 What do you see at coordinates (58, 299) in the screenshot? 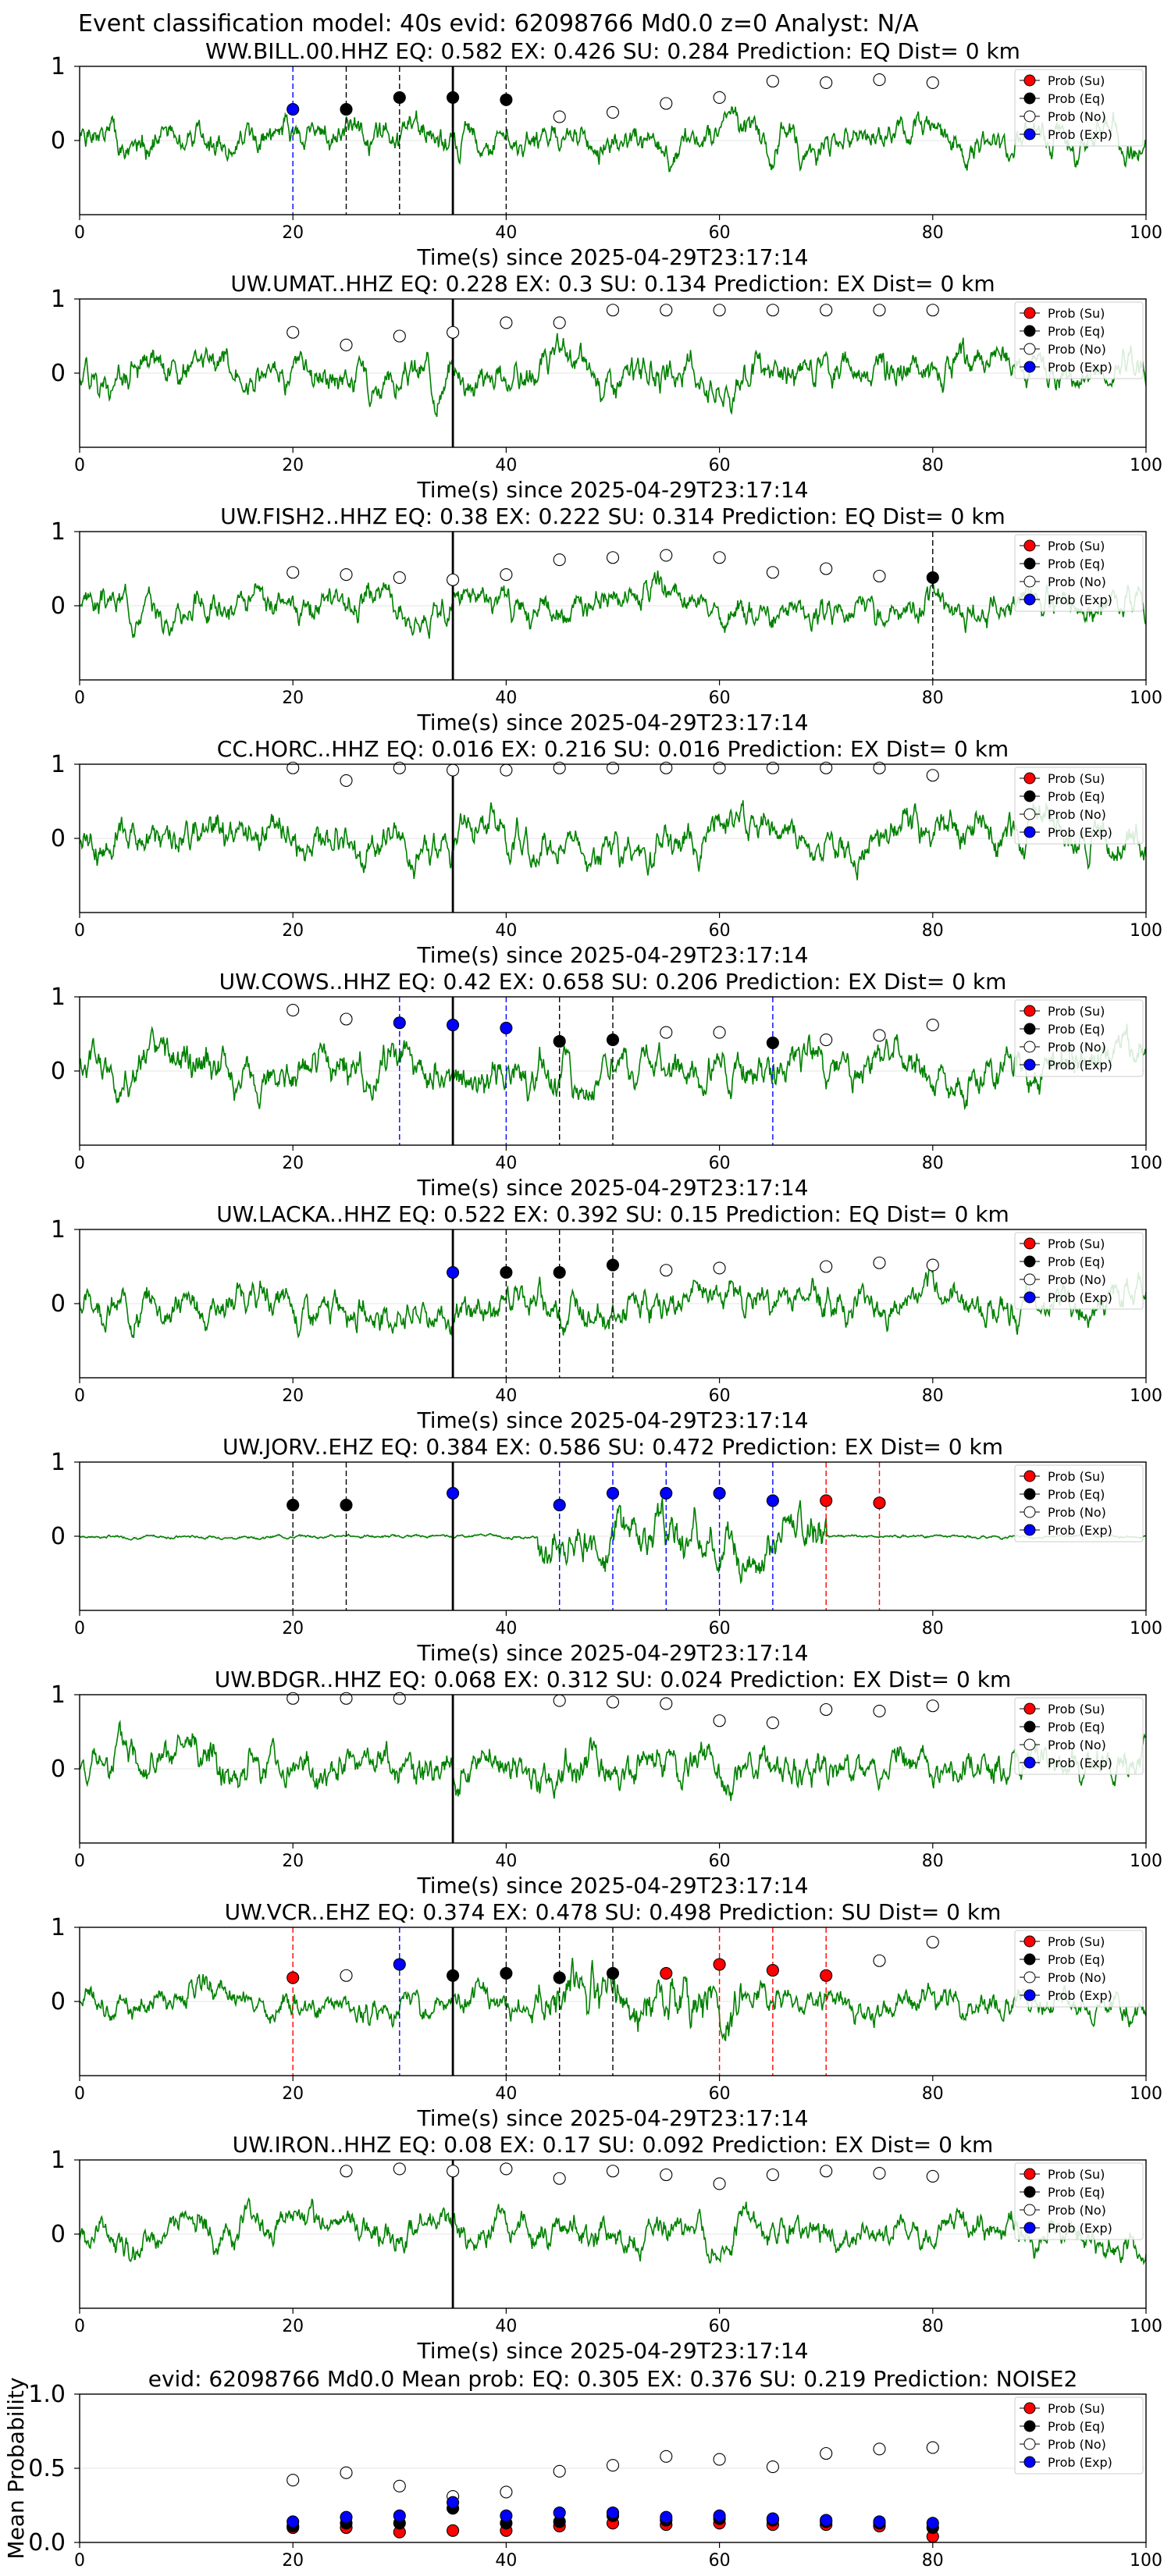
I see `y-tick-label: 1` at bounding box center [58, 299].